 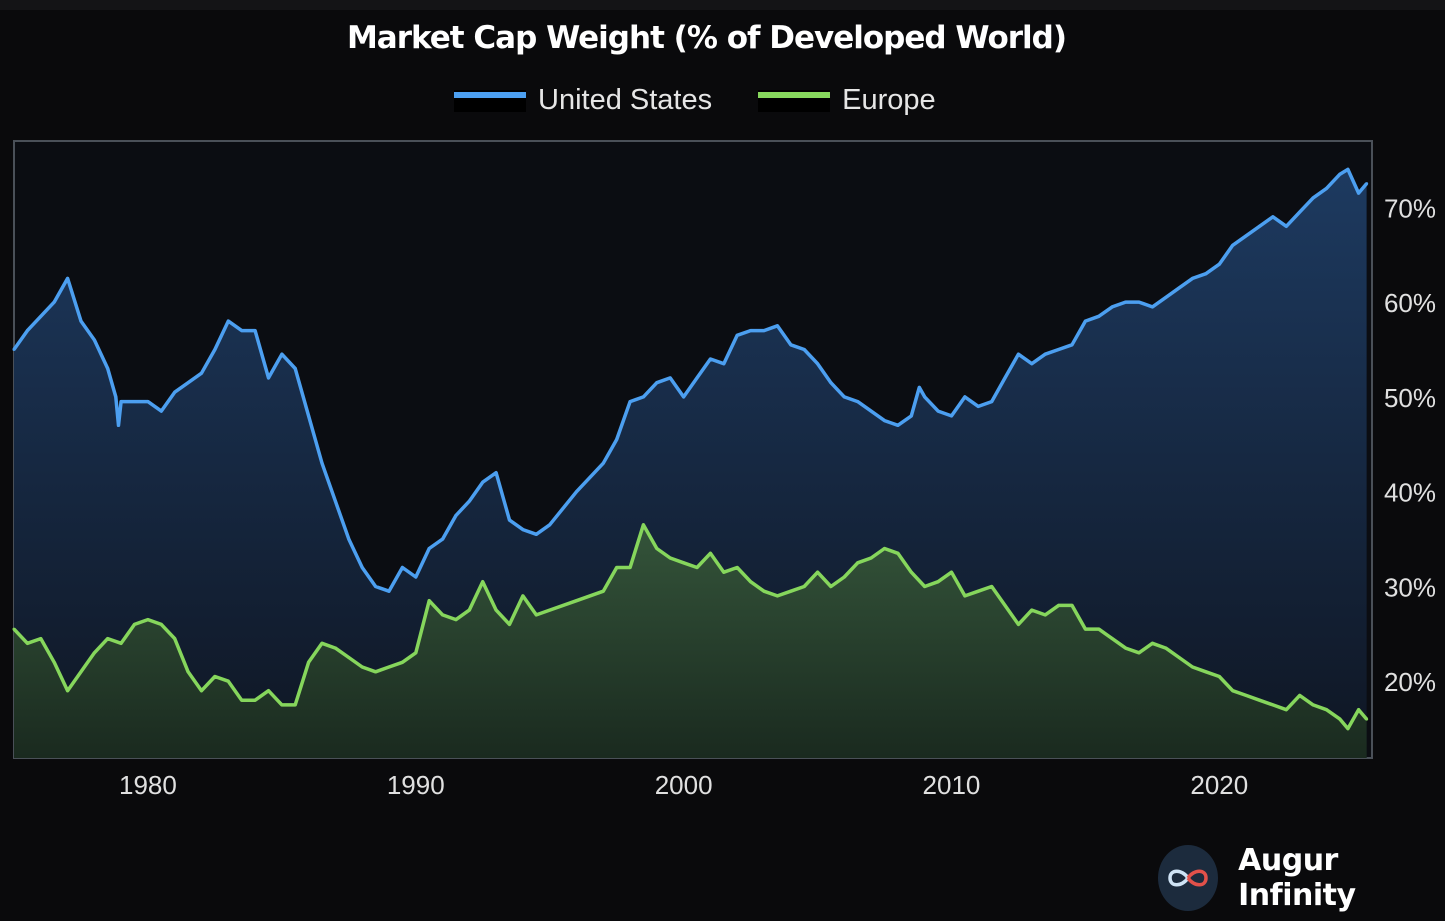 What do you see at coordinates (1219, 785) in the screenshot?
I see `x-tick-label: 2020` at bounding box center [1219, 785].